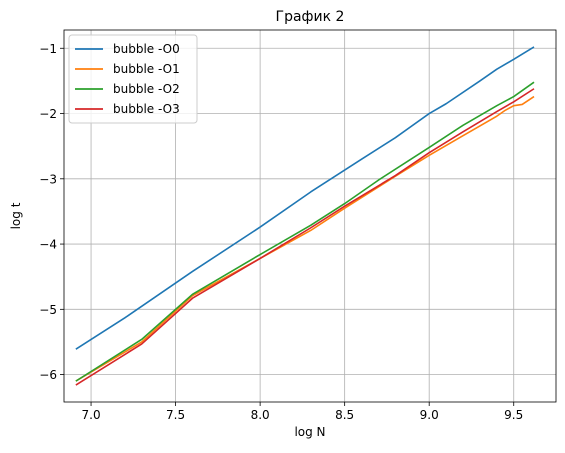 Image resolution: width=565 pixels, height=453 pixels. I want to click on x-tick-label: 7.0, so click(91, 415).